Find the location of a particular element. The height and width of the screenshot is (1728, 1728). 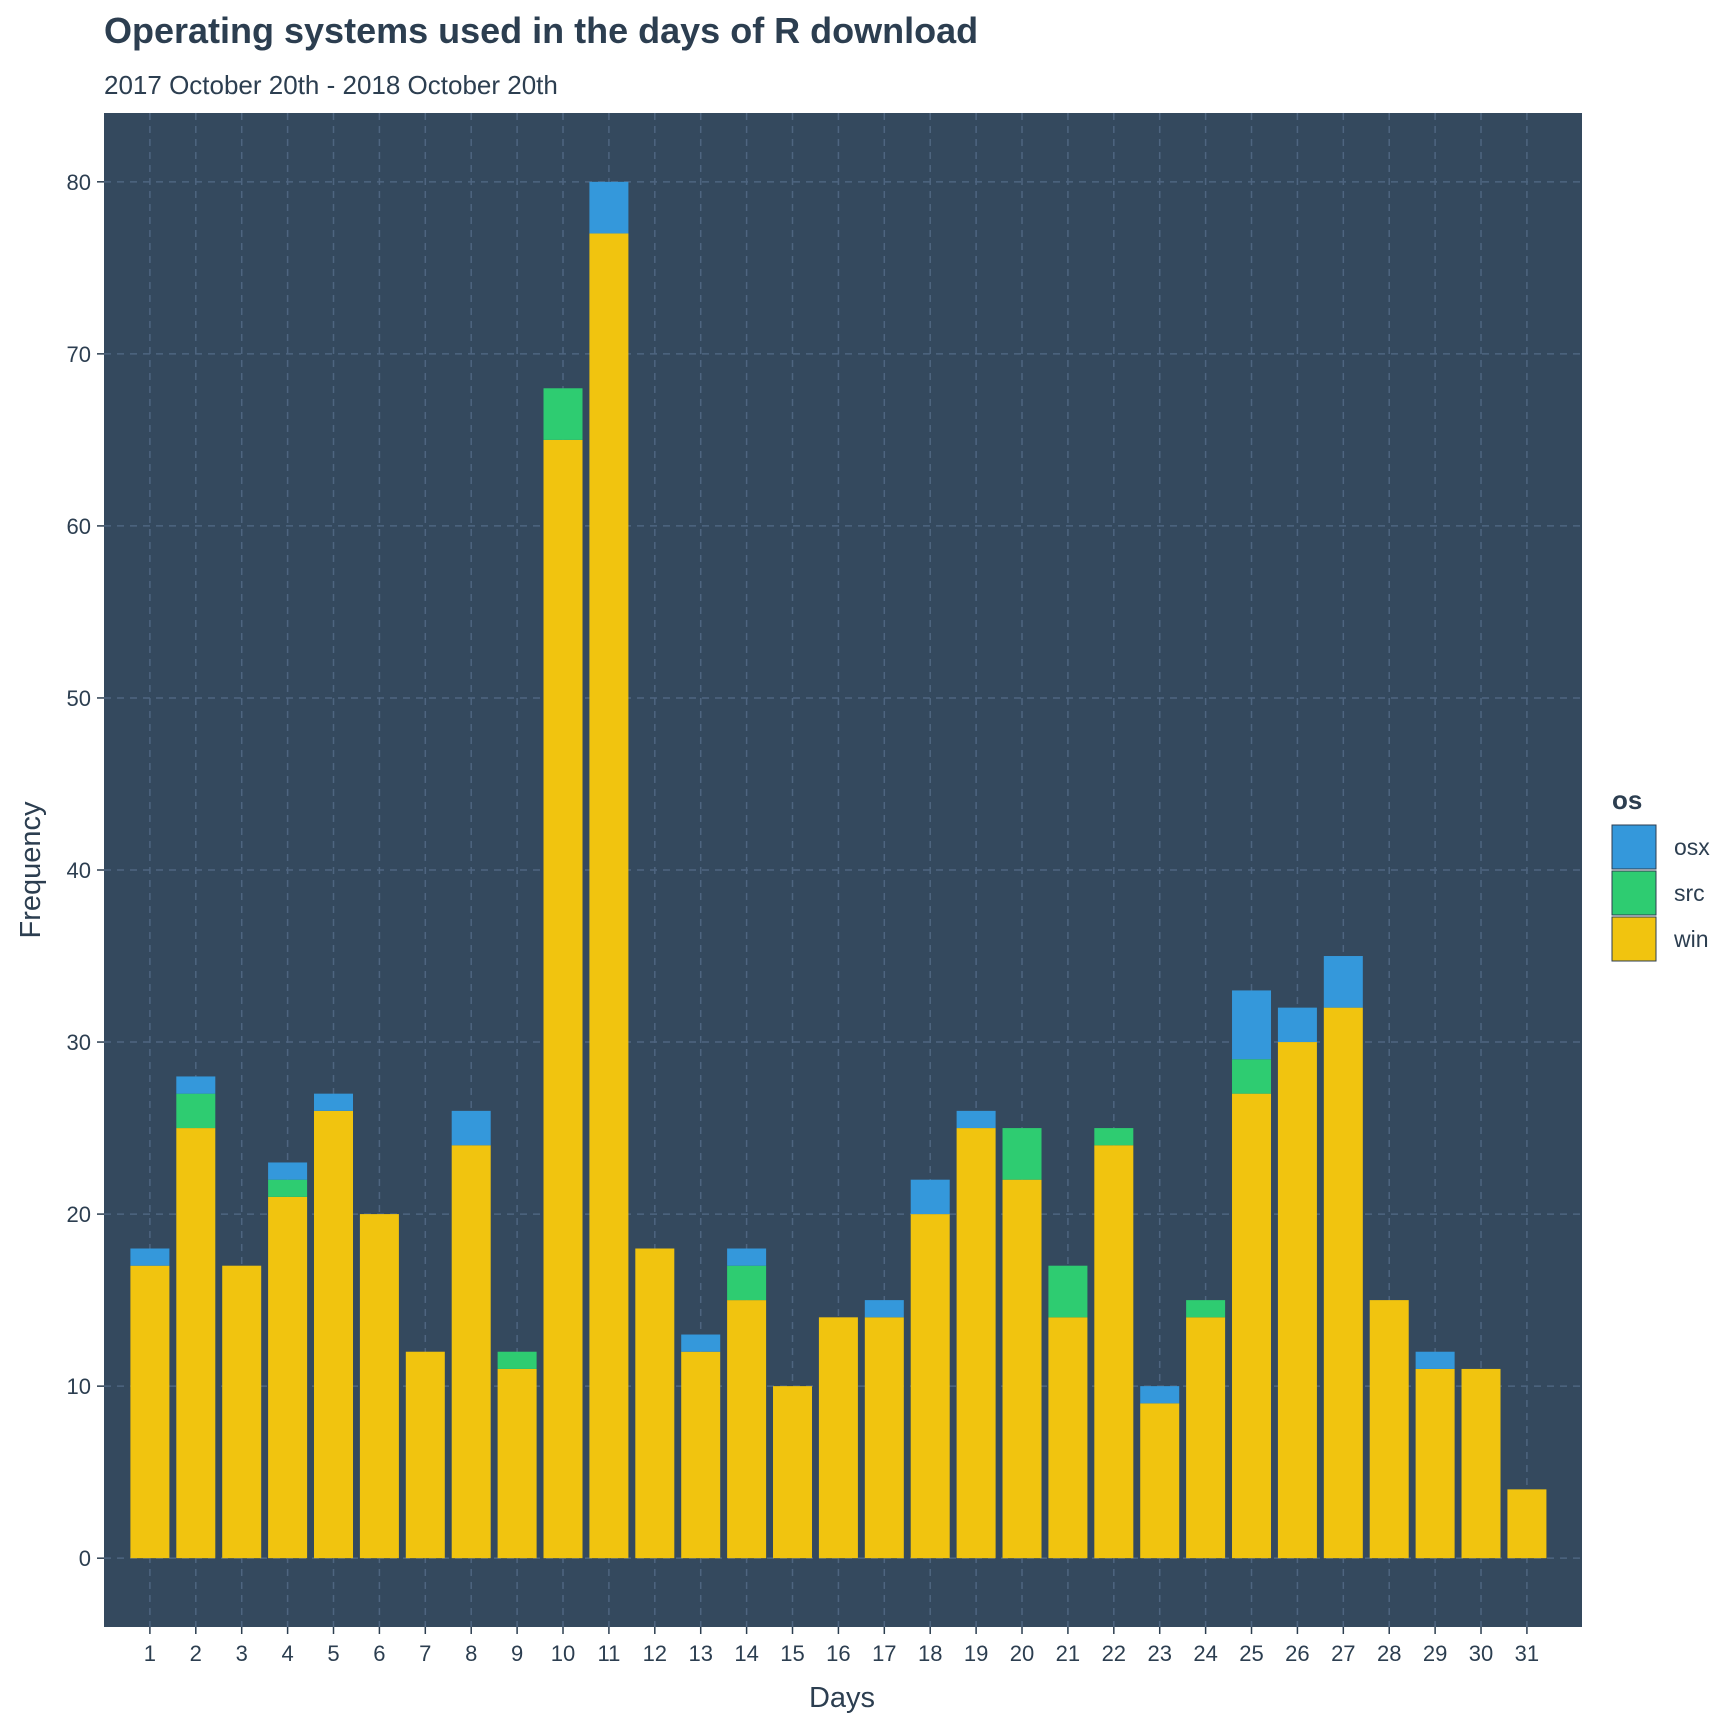

legend-swatch-osx is located at coordinates (1634, 847).